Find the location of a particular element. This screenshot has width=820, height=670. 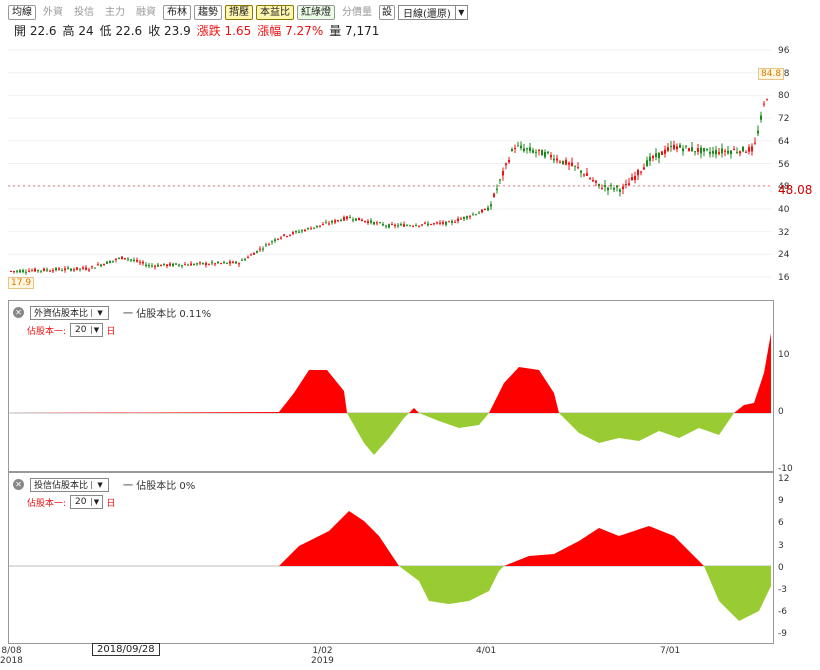

panel1-param-select: 20 ▼ is located at coordinates (86, 330).